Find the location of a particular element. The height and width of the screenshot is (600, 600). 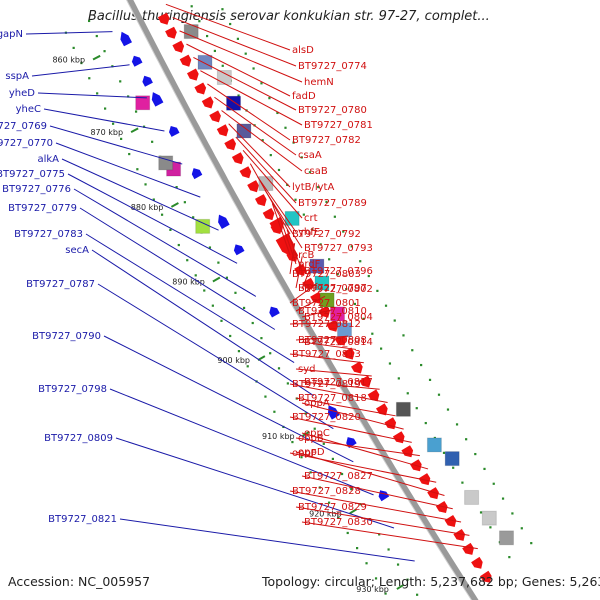

reverse-gene-label: BT9727_0830 is located at coordinates (338, 522).